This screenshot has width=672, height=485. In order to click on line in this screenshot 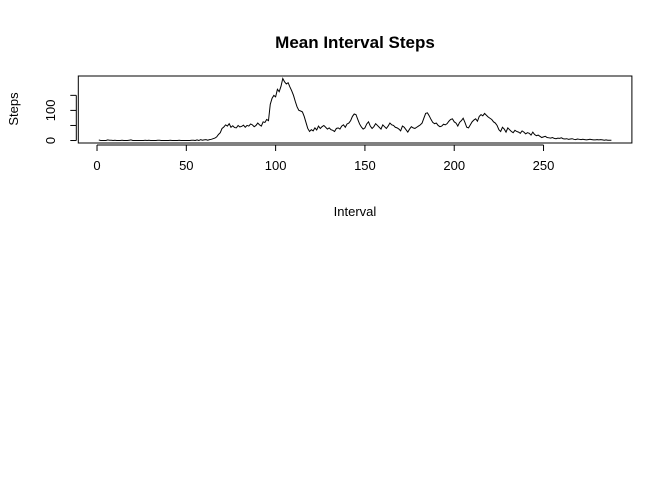, I will do `click(355, 109)`.